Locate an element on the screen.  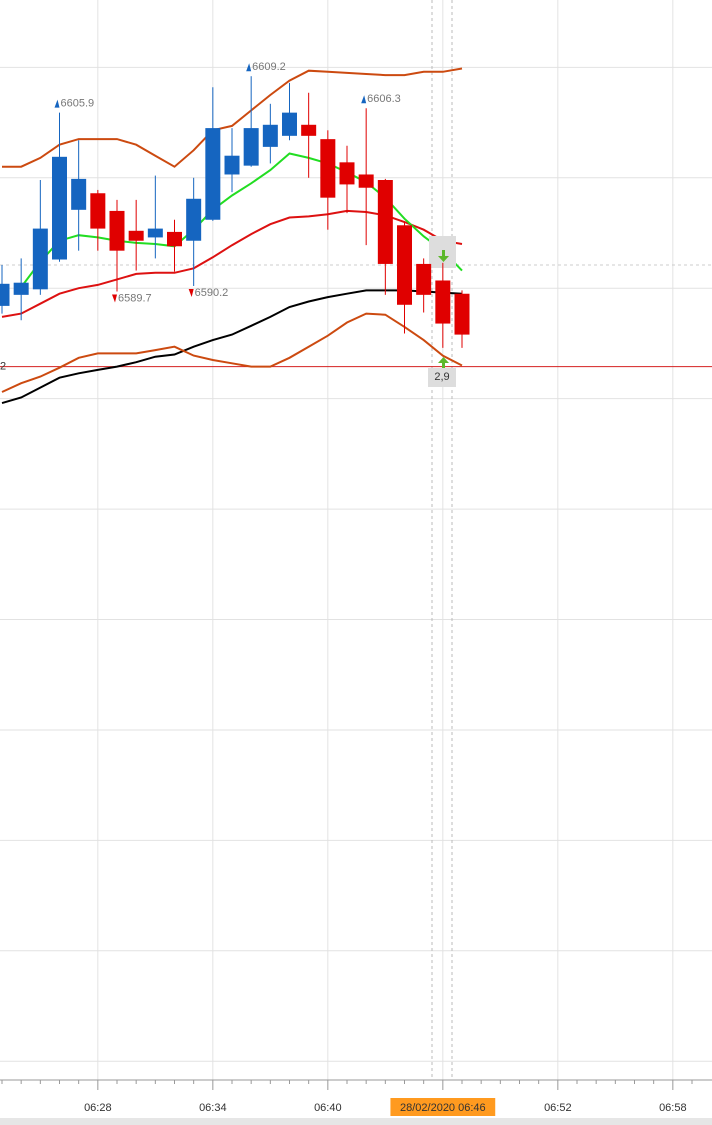
x-tick-label: 06:52 is located at coordinates (558, 1108).